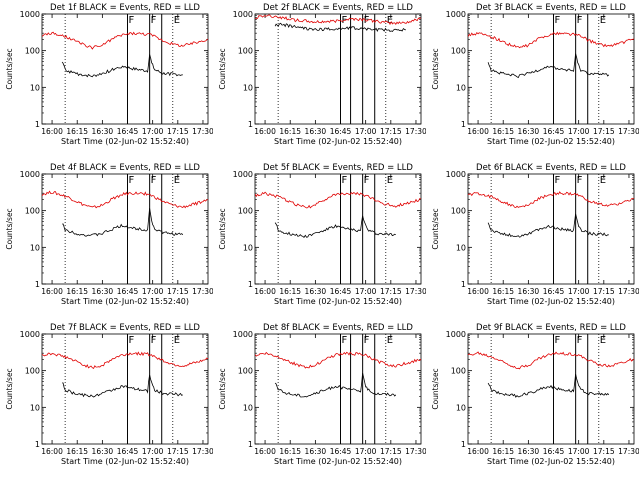 The width and height of the screenshot is (640, 480). What do you see at coordinates (338, 168) in the screenshot?
I see `chart-title: Det 5f BLACK = Events, RED = LLD` at bounding box center [338, 168].